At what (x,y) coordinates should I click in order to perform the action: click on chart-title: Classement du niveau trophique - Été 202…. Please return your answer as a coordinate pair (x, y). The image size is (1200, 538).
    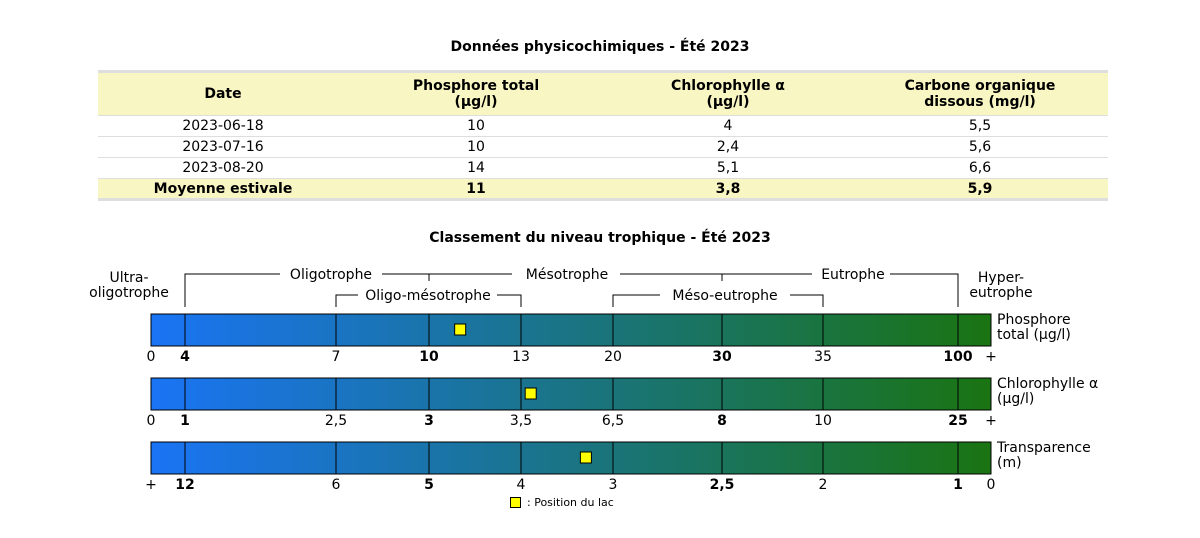
    Looking at the image, I should click on (600, 238).